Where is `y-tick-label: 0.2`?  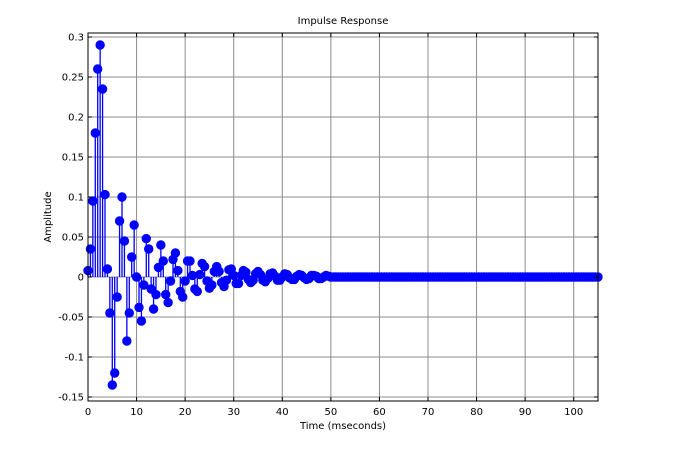
y-tick-label: 0.2 is located at coordinates (76, 118).